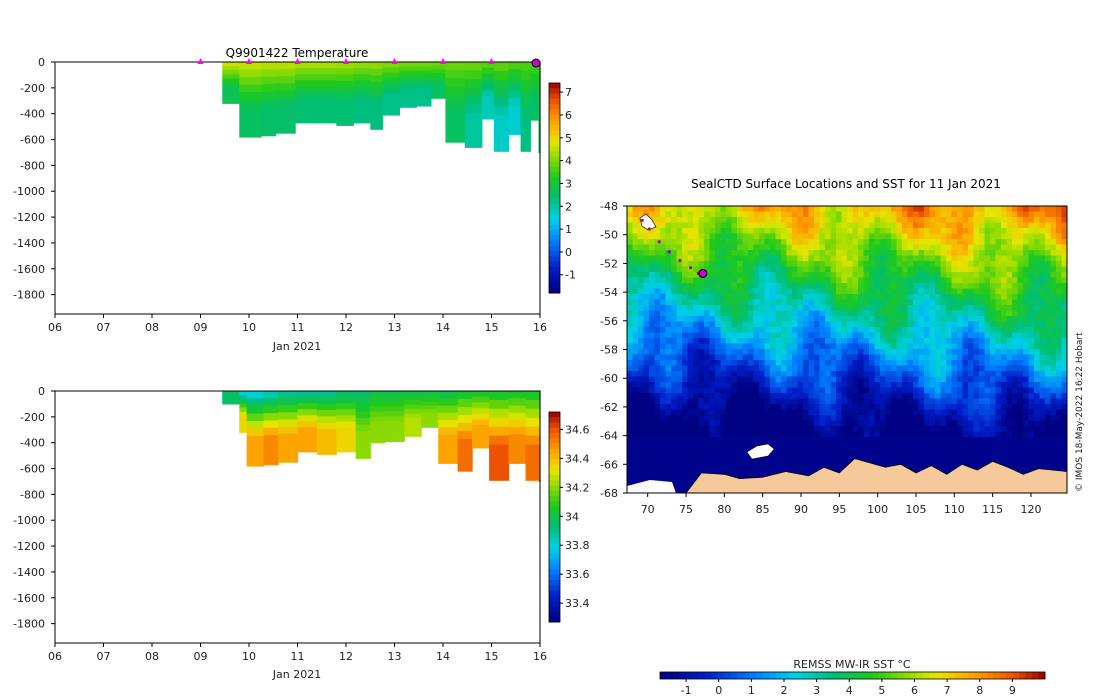  I want to click on map-x-axis: 70 75 80 85 90 95 100 105 110 115 120, so click(841, 504).